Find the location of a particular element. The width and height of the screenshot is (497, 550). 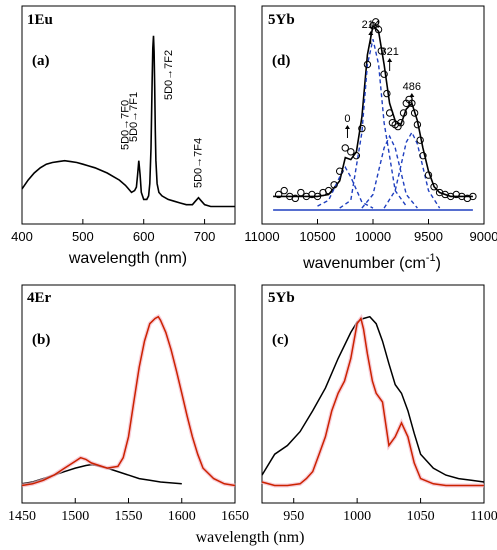

panel-a-xtick-label-0: 400 is located at coordinates (22, 236).